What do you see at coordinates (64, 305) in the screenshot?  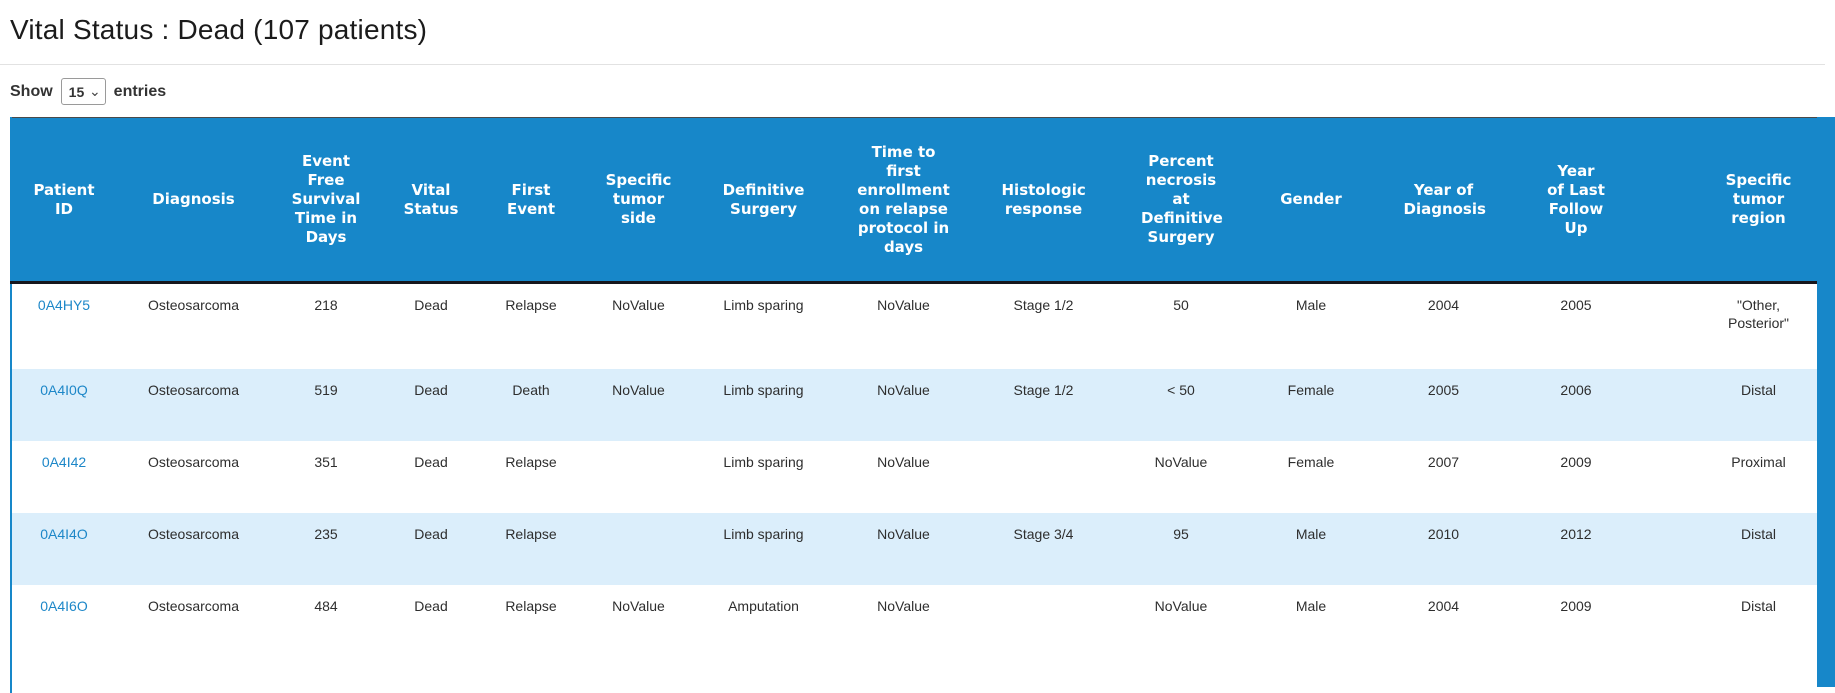 I see `patient-id-link: 0A4HY5` at bounding box center [64, 305].